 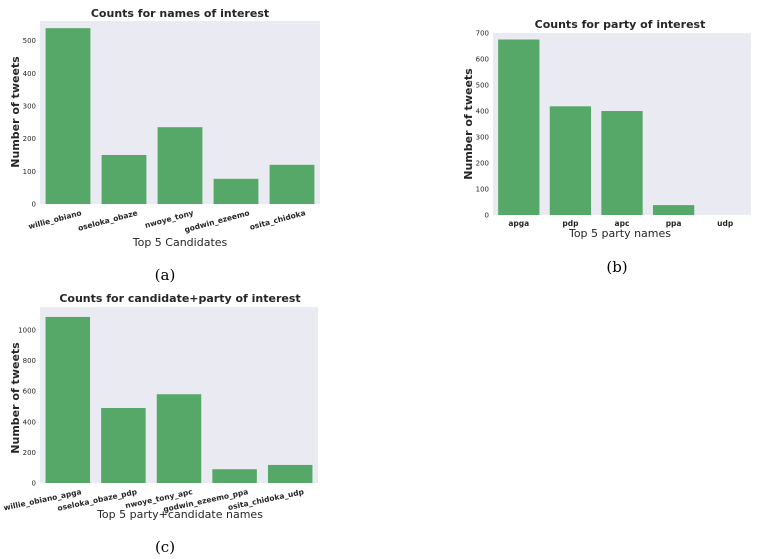 What do you see at coordinates (180, 242) in the screenshot?
I see `x-axis-label: Top 5 Candidates` at bounding box center [180, 242].